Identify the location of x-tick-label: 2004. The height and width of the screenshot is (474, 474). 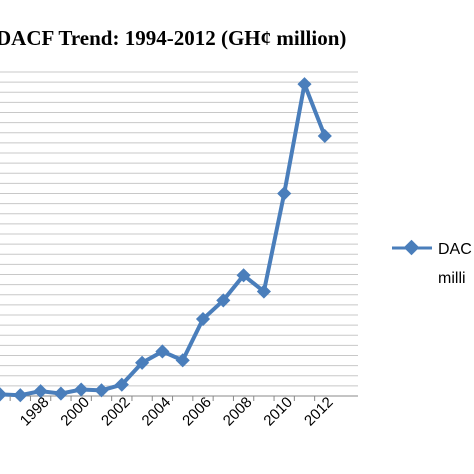
(157, 412).